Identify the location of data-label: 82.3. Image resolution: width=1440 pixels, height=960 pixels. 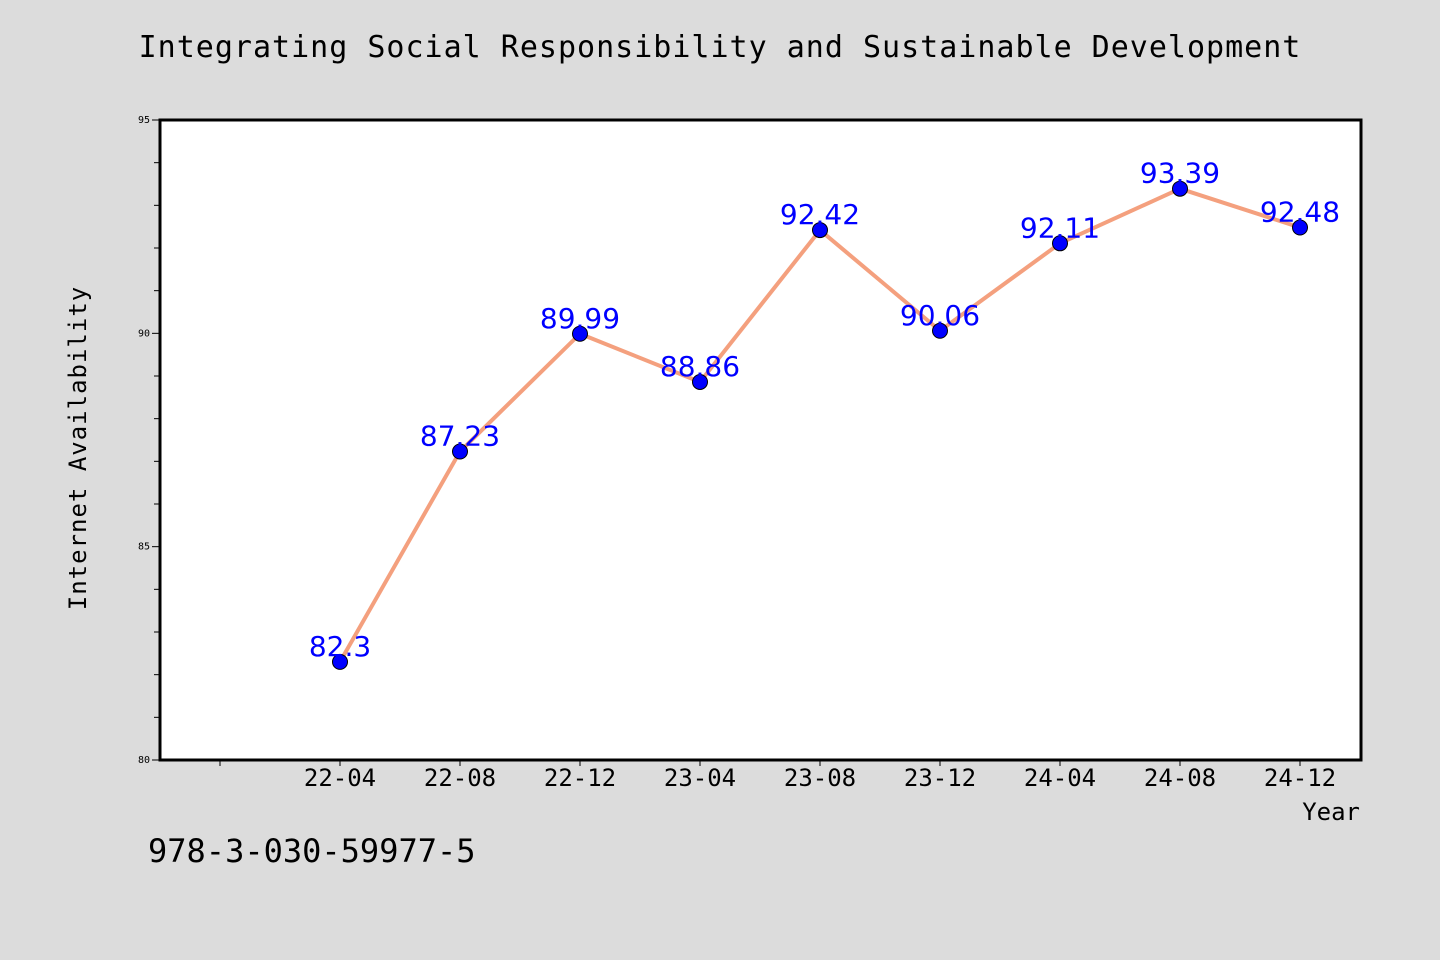
(340, 646).